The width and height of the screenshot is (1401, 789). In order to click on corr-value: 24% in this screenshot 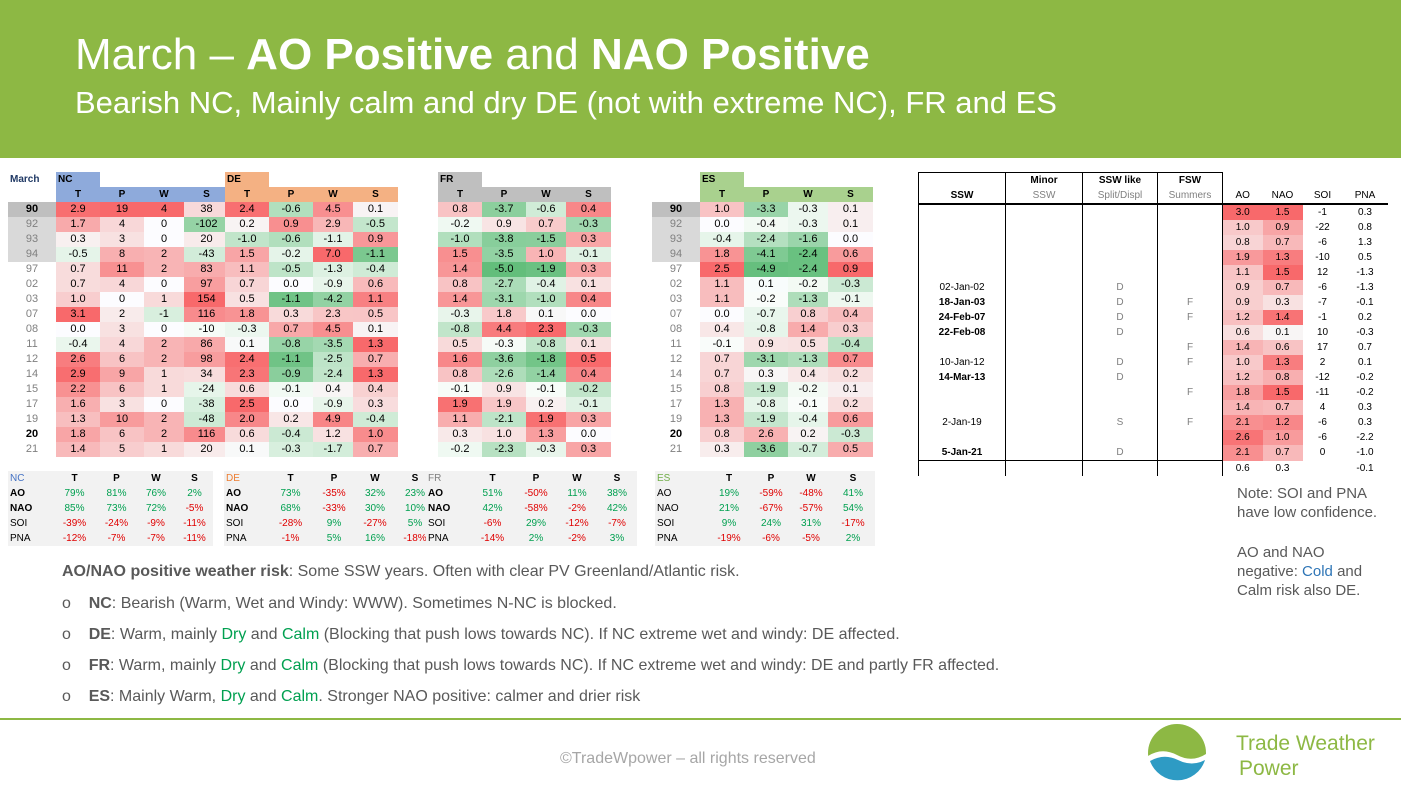, I will do `click(771, 523)`.